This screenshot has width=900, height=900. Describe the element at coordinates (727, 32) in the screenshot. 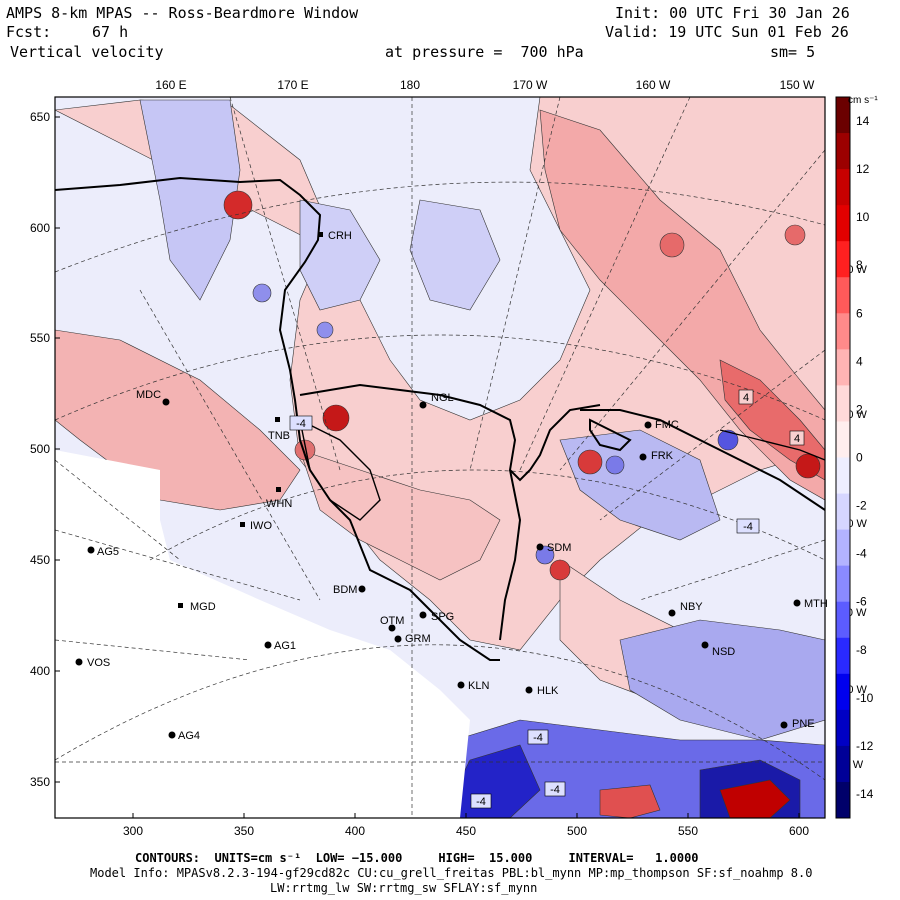

I see `valid-time: Valid: 19 UTC Sun 01 Feb 26` at that location.